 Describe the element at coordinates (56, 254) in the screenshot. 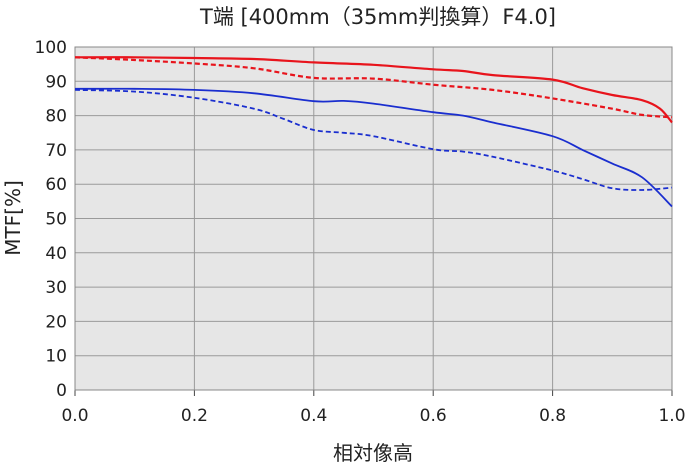

I see `y-tick-label: 40` at that location.